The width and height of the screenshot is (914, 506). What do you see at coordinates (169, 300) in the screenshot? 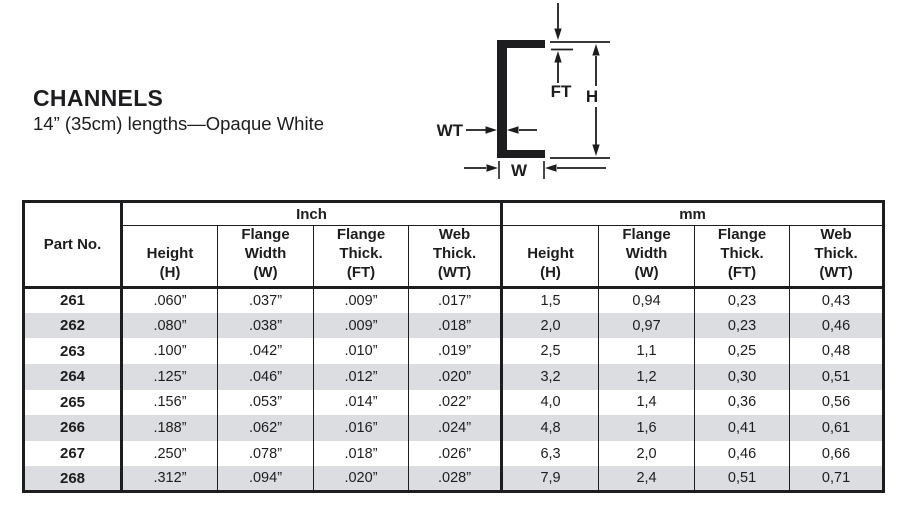
I see `value-cell: .060”` at bounding box center [169, 300].